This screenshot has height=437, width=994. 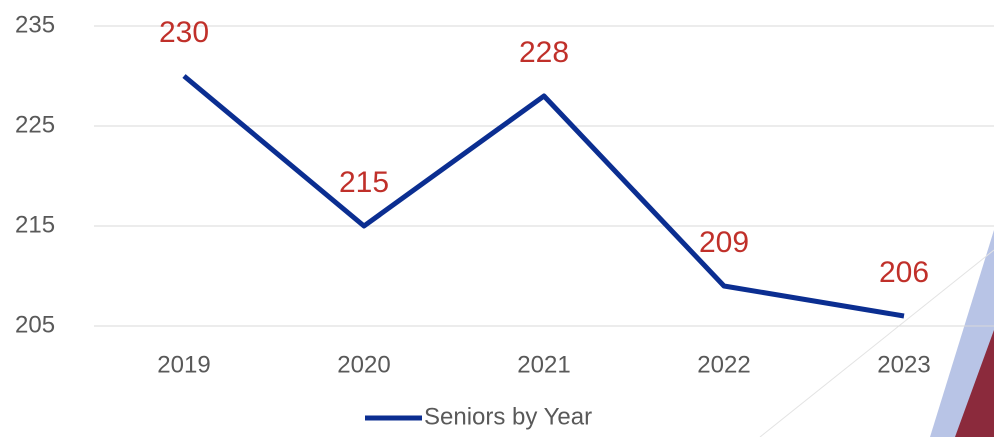 I want to click on x-tick-label: 2023, so click(x=903, y=364).